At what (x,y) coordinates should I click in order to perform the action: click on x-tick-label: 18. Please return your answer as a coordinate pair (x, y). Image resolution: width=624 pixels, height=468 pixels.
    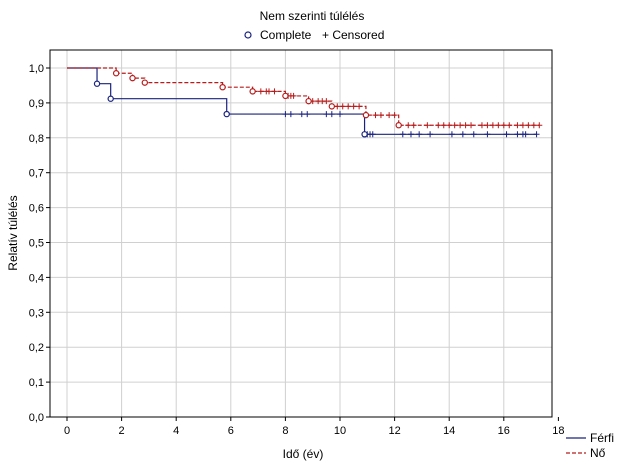
    Looking at the image, I should click on (558, 431).